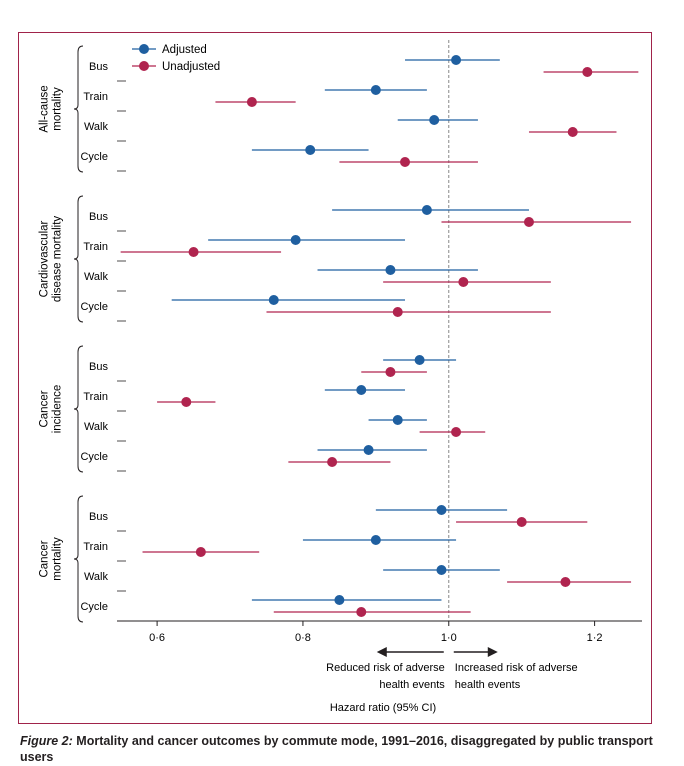 The width and height of the screenshot is (684, 766). What do you see at coordinates (45, 258) in the screenshot?
I see `group-label: Cardiovascular` at bounding box center [45, 258].